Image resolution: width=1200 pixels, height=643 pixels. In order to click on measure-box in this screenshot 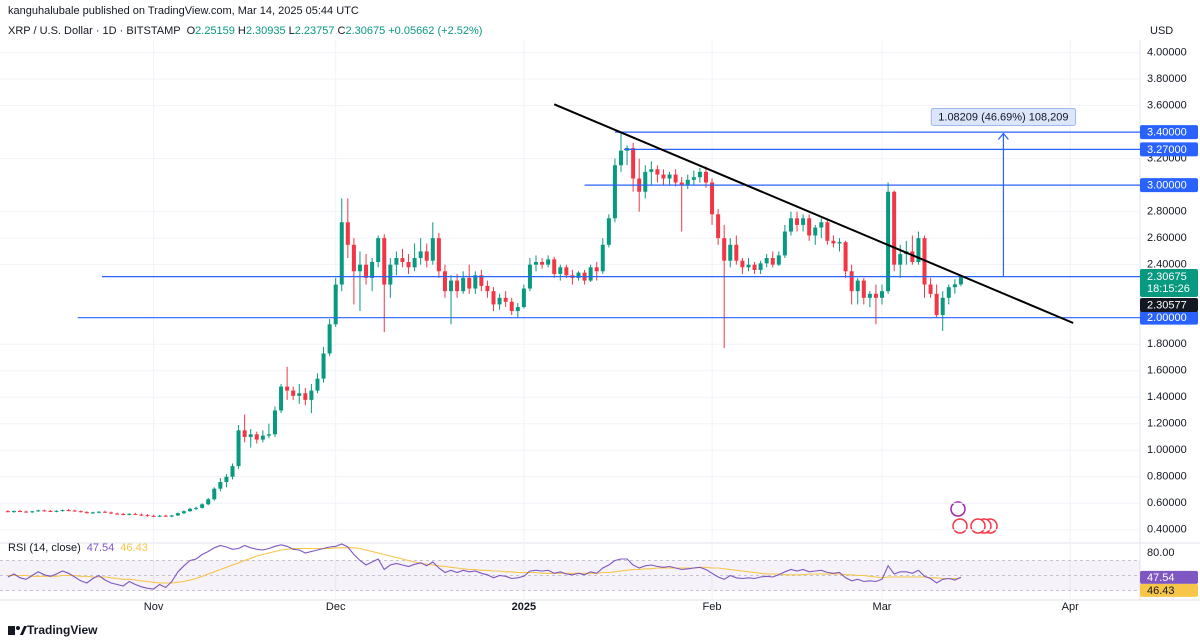, I will do `click(1003, 116)`.